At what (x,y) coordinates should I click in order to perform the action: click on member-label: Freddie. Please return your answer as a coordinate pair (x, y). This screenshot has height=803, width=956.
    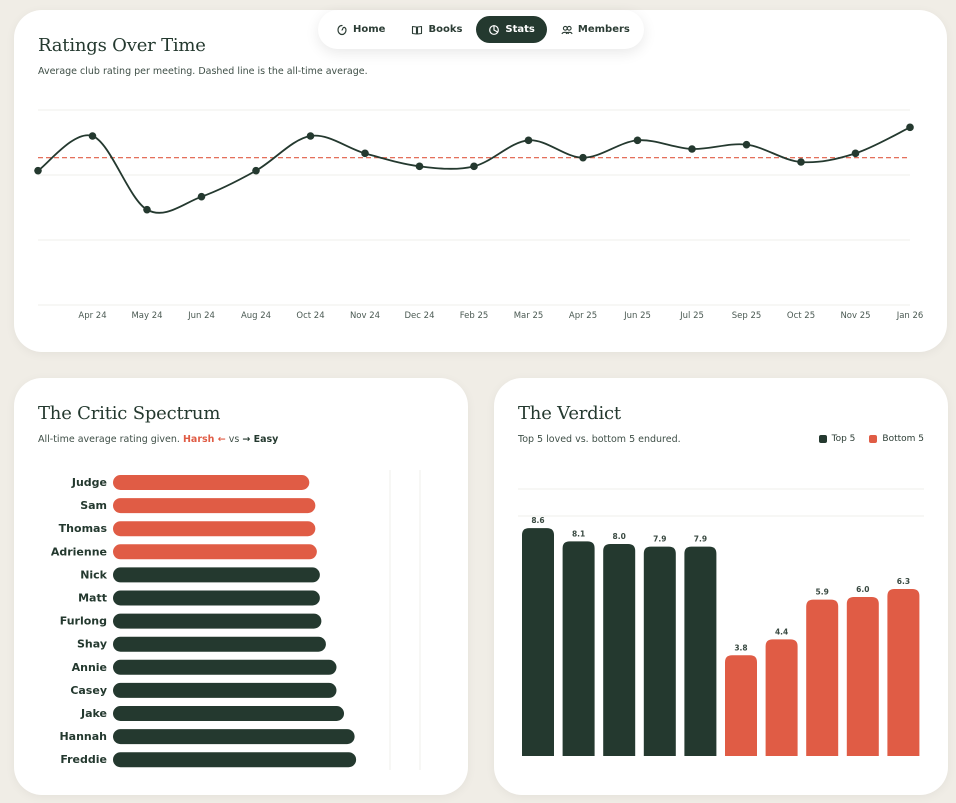
    Looking at the image, I should click on (83, 759).